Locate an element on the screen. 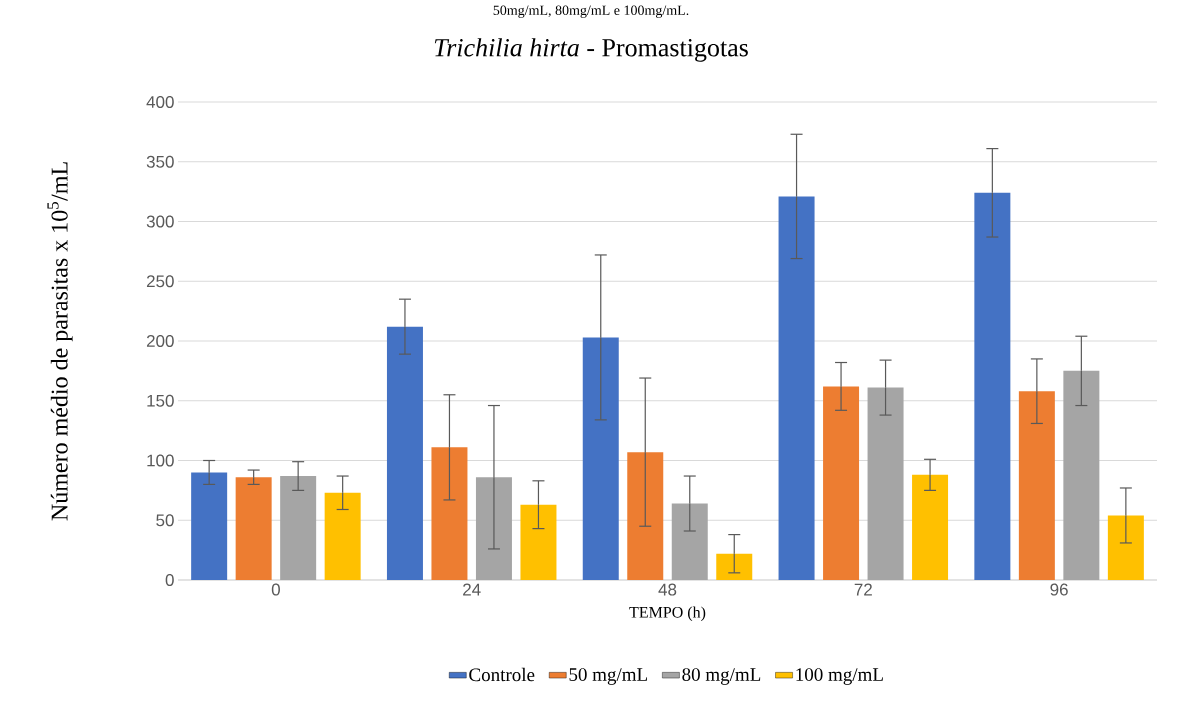 The image size is (1183, 704). legend-label: 50 mg/mL is located at coordinates (608, 676).